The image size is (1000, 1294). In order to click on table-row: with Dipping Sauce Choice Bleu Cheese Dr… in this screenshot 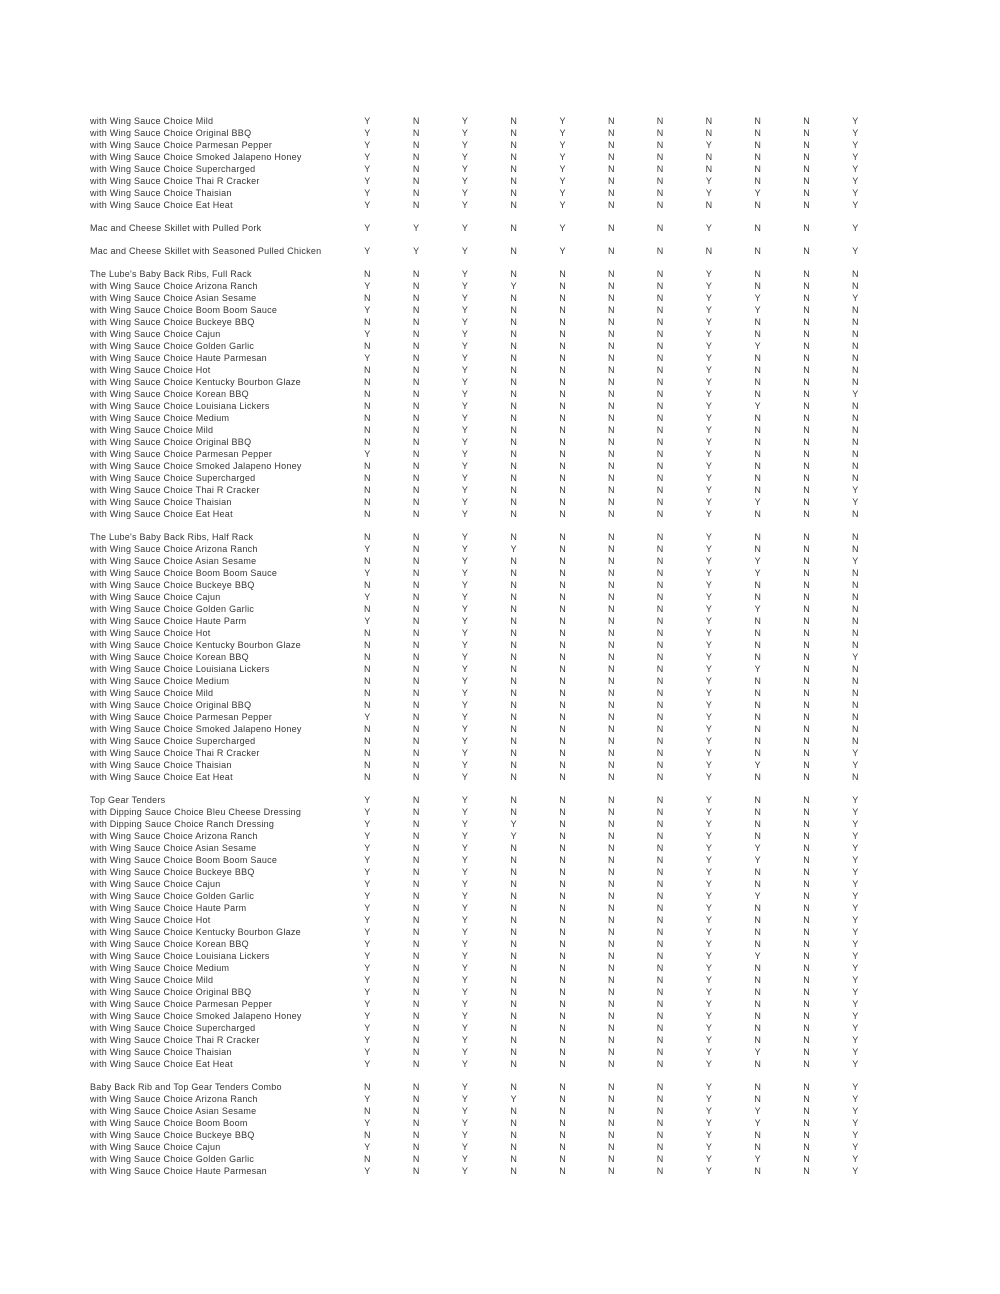, I will do `click(545, 812)`.